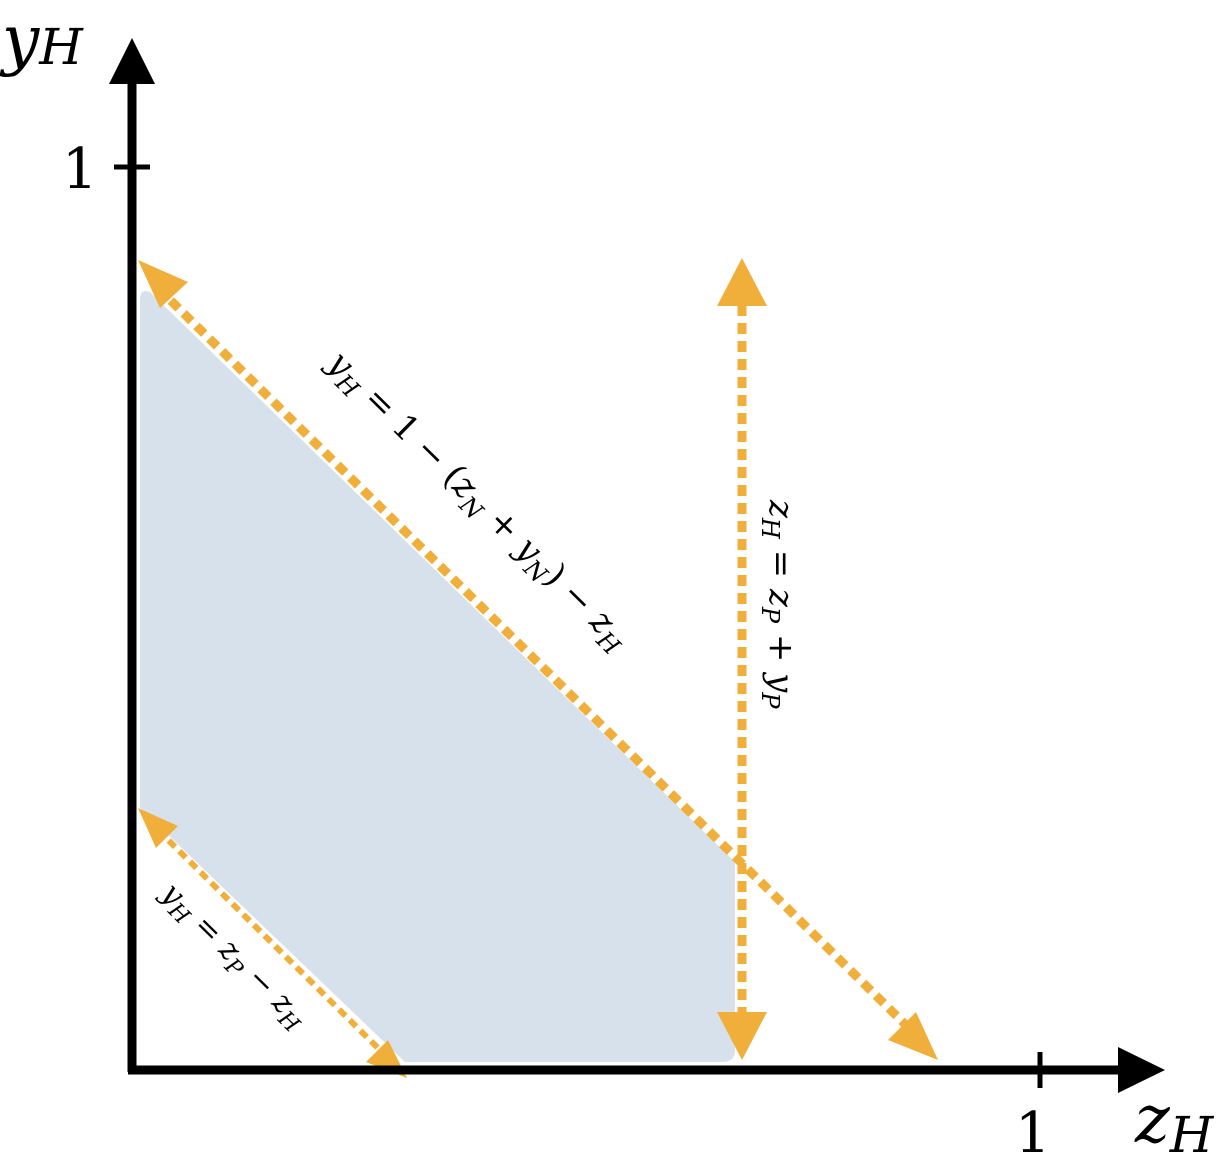 Image resolution: width=1226 pixels, height=1160 pixels. I want to click on vertical-boundary-line, so click(742, 659).